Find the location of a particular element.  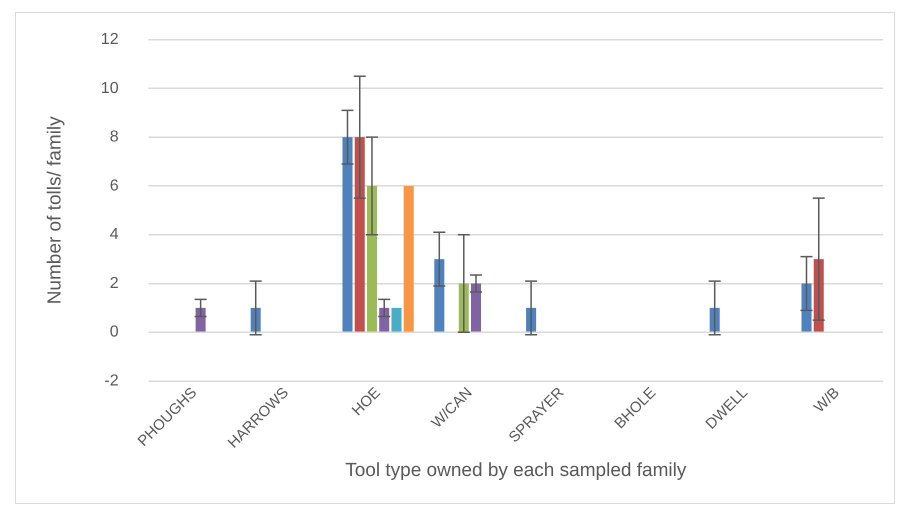

y-tick-label: 0 is located at coordinates (114, 332).